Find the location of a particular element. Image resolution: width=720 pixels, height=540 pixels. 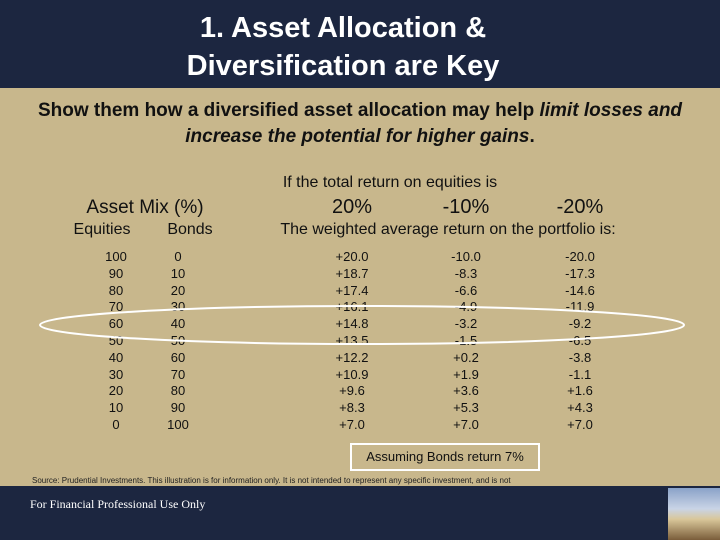

scenario-caption: If the total return on equities is is located at coordinates (390, 182).